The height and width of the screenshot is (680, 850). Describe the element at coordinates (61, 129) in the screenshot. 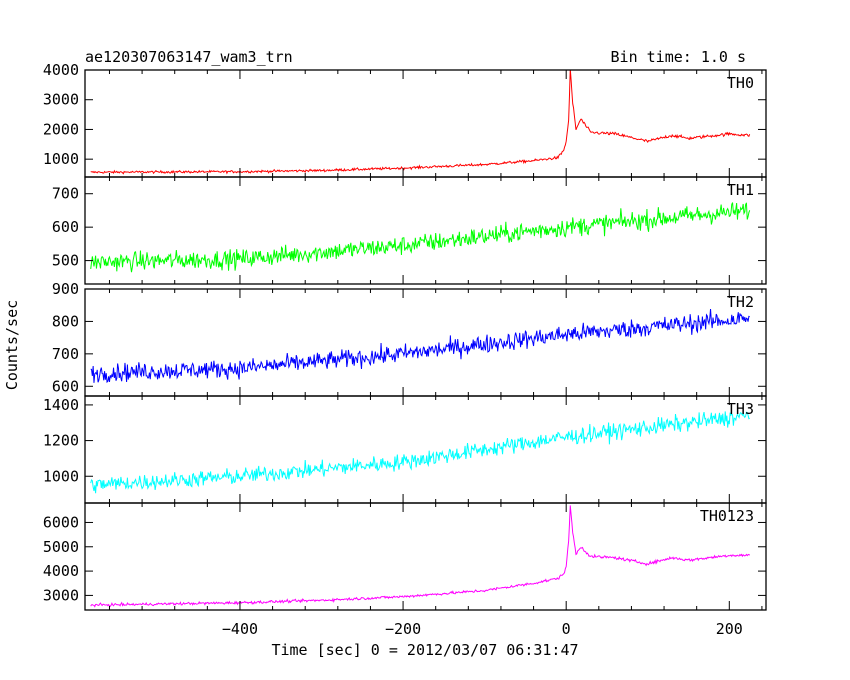

I see `y-tick-label: 2000` at that location.